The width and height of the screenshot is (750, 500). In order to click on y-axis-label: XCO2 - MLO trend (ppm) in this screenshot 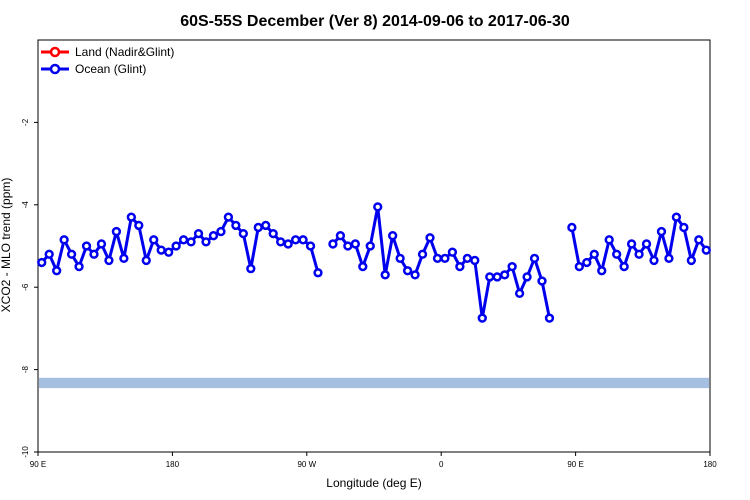, I will do `click(6, 245)`.